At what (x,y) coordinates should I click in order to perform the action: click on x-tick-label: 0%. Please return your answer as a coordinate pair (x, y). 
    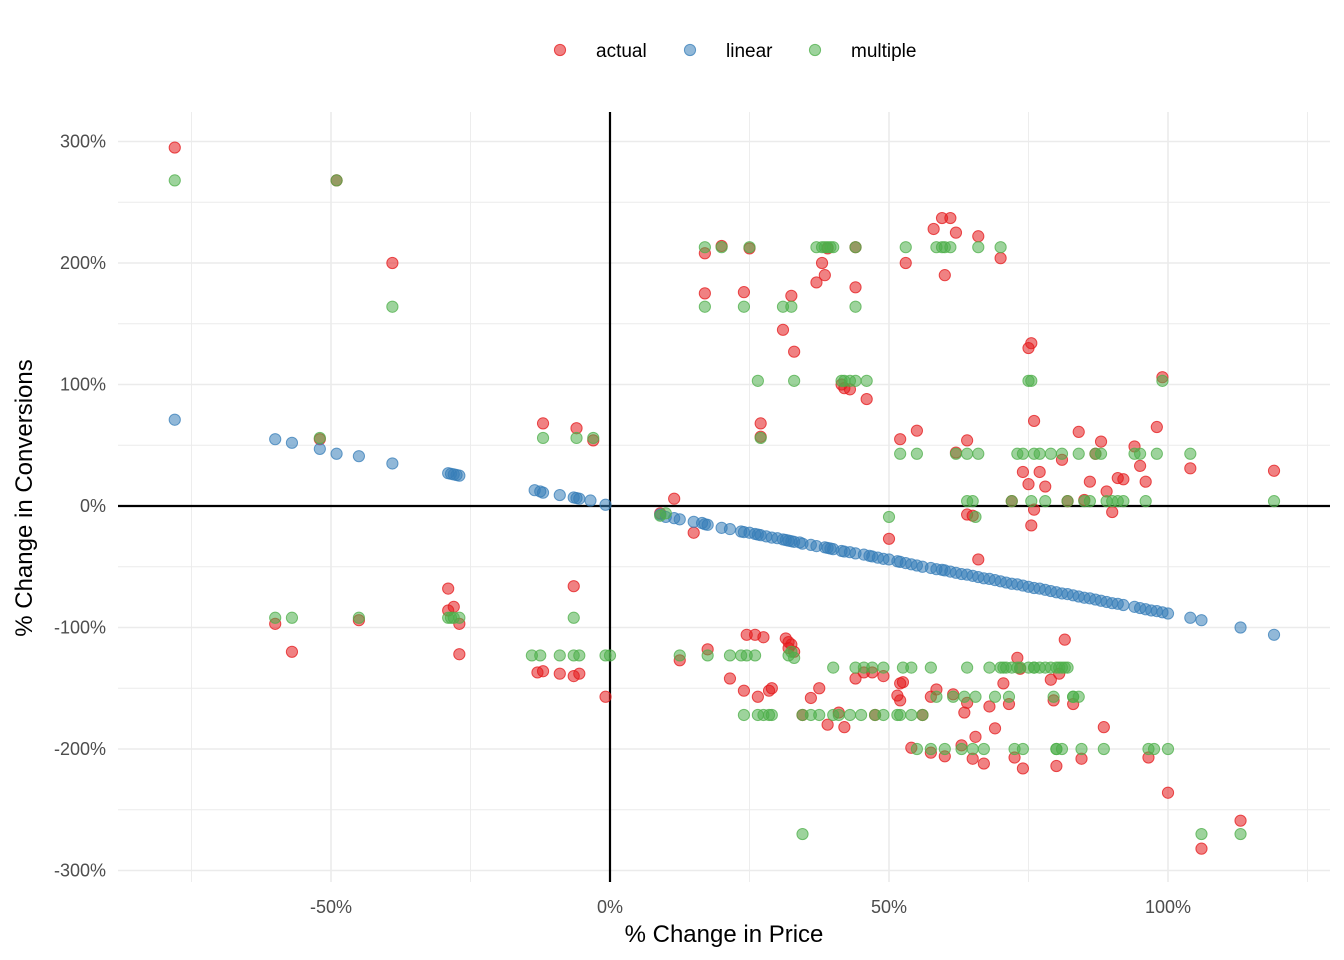
    Looking at the image, I should click on (610, 907).